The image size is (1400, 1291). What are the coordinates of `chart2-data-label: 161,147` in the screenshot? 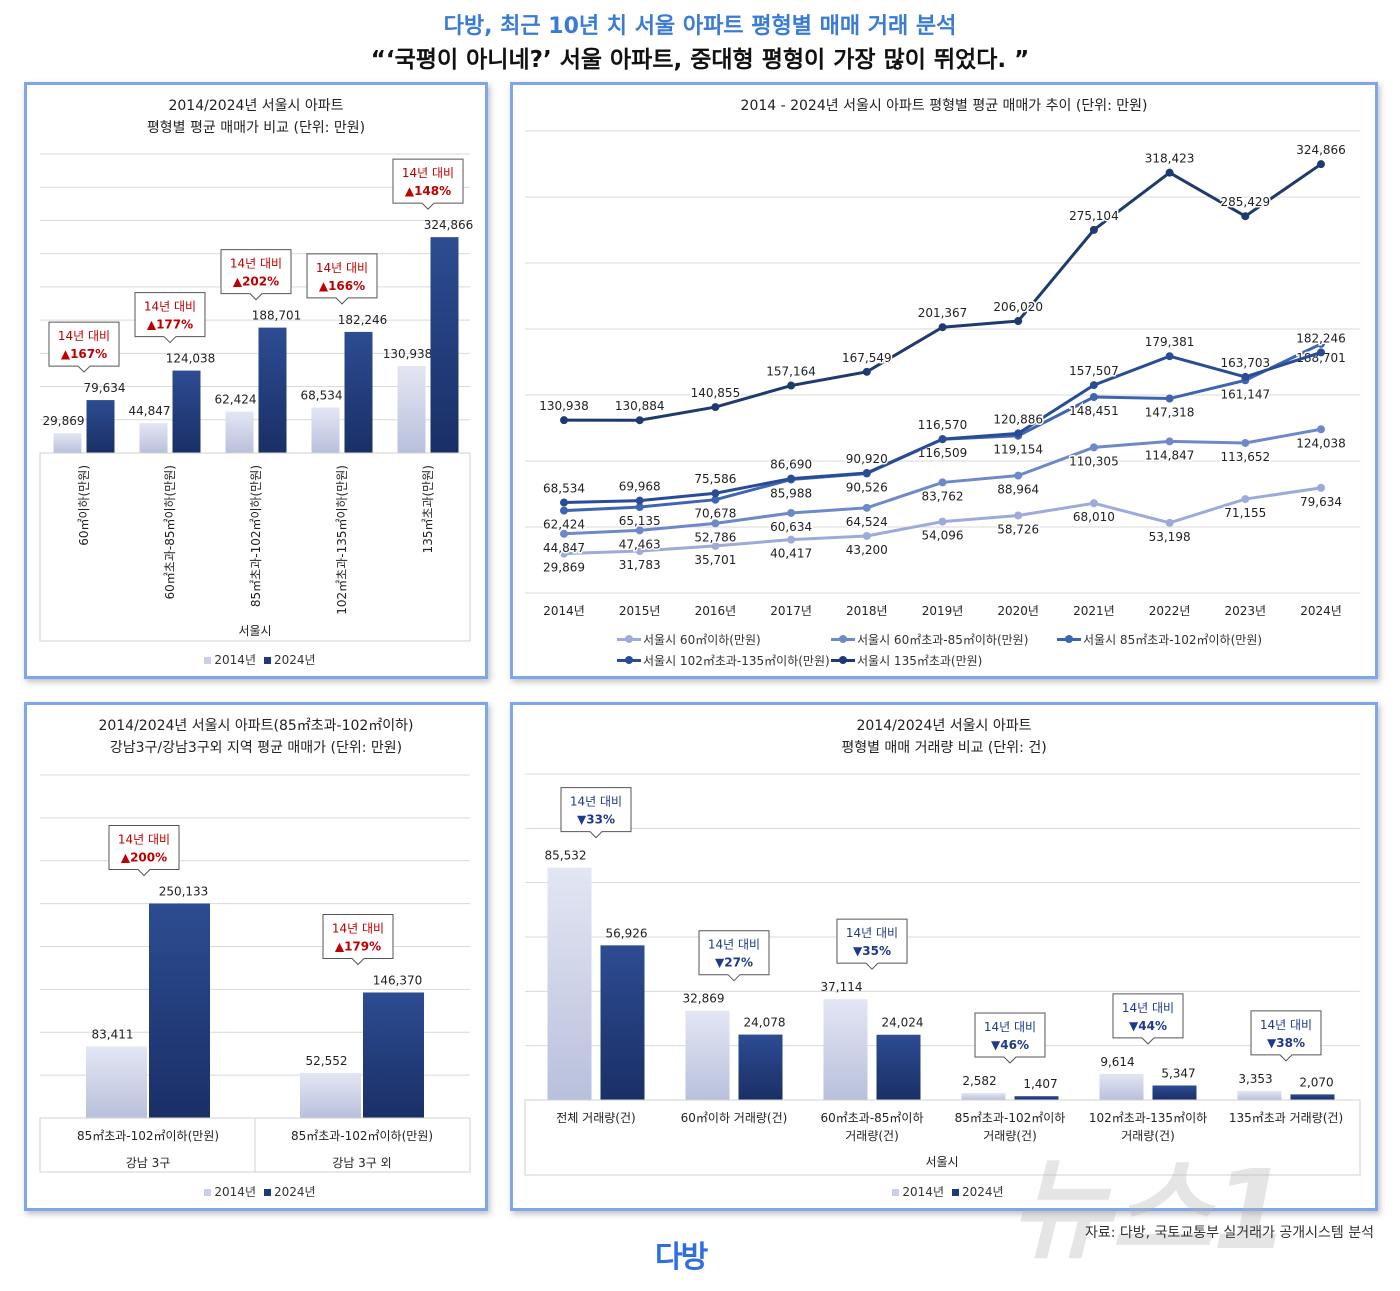 It's located at (1245, 394).